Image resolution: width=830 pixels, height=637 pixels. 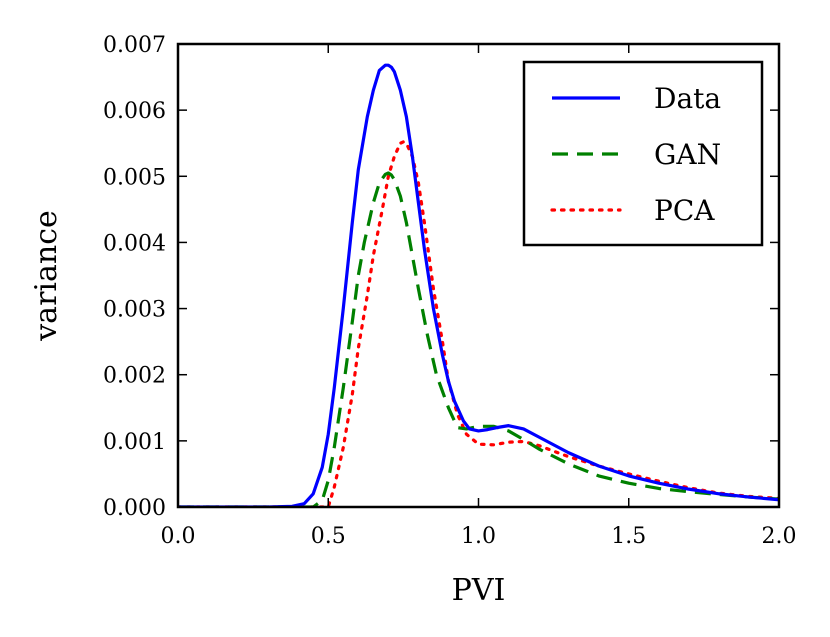 I want to click on x-tick-label: 0.0, so click(x=178, y=536).